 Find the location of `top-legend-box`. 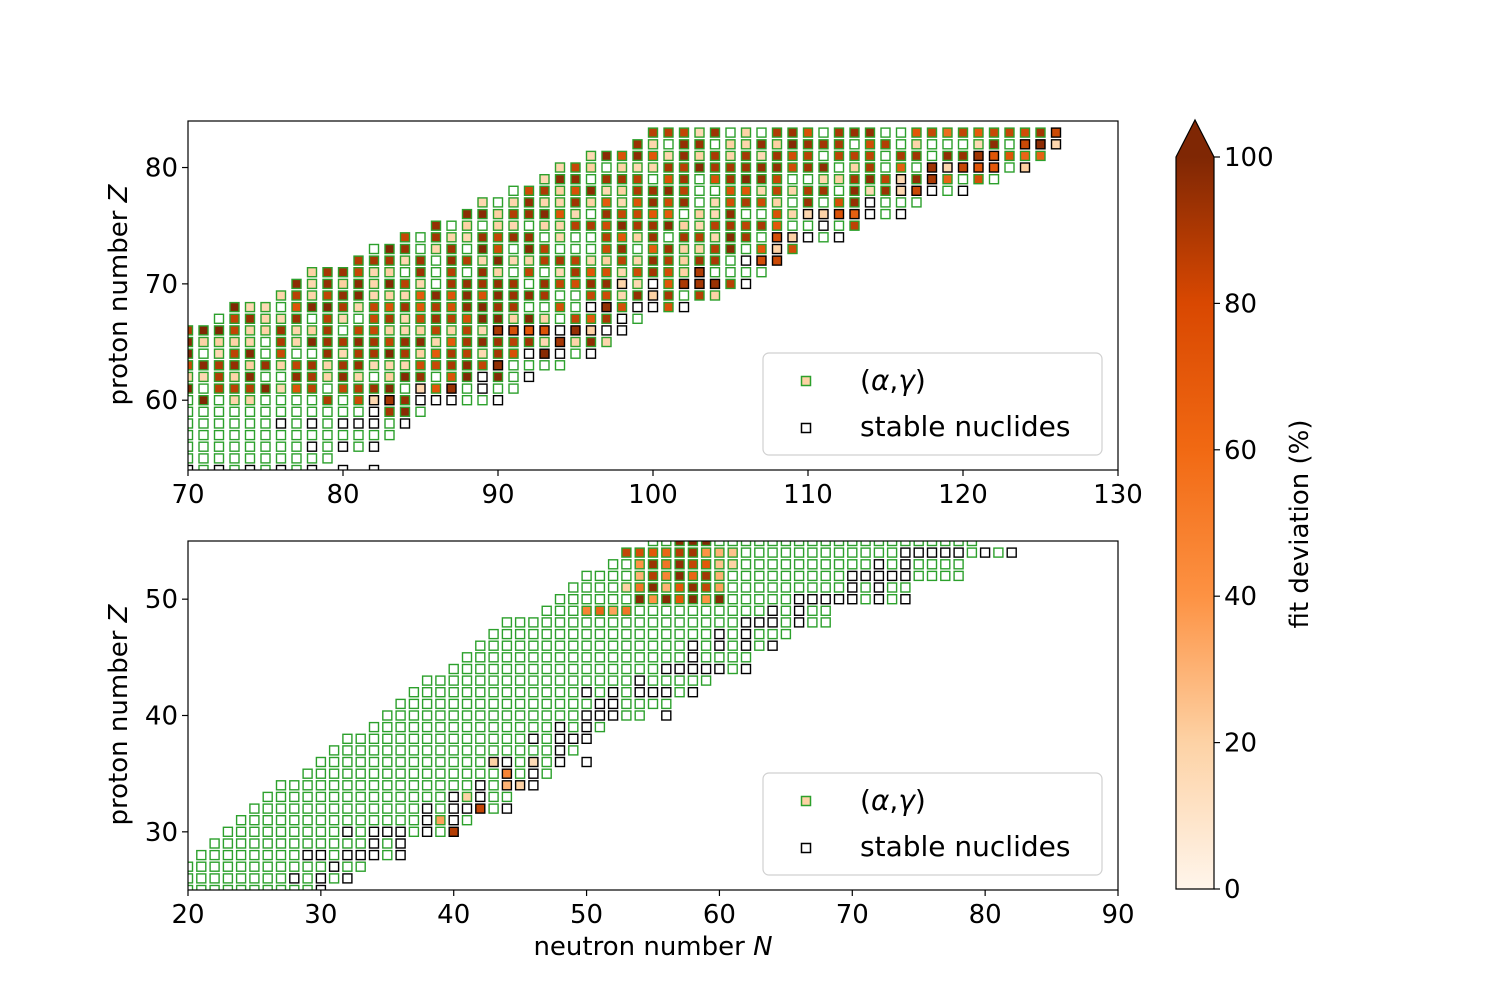

top-legend-box is located at coordinates (932, 404).